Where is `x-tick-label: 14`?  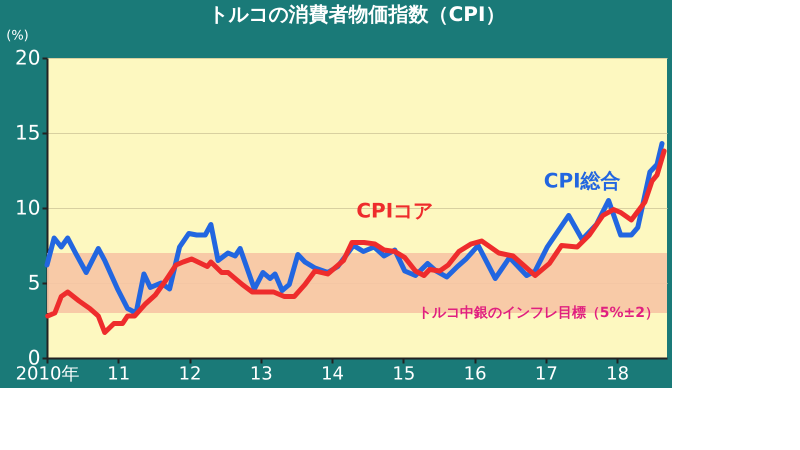
x-tick-label: 14 is located at coordinates (332, 374).